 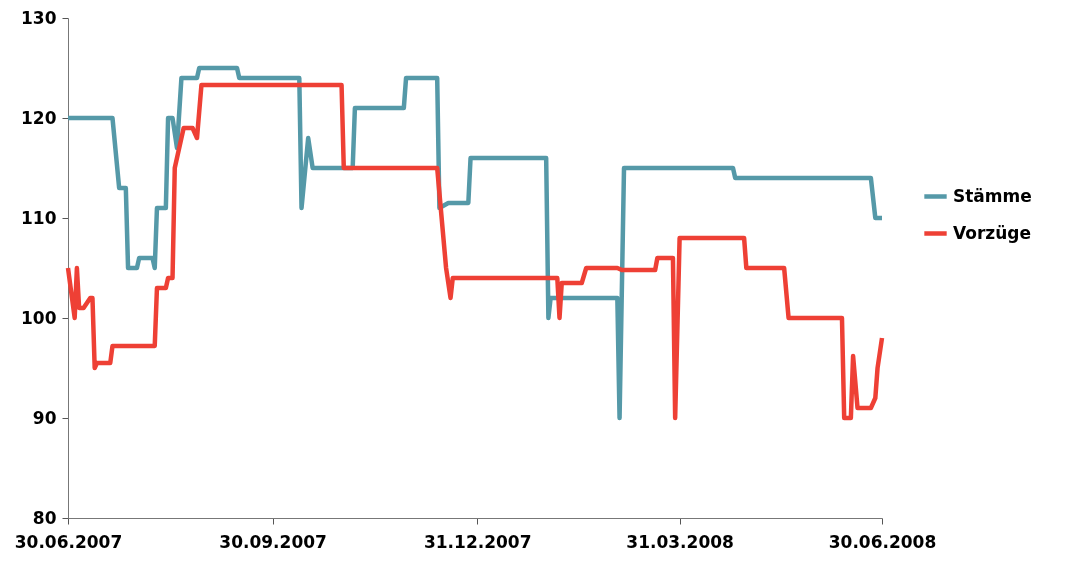 What do you see at coordinates (39, 117) in the screenshot?
I see `y-tick-label: 120` at bounding box center [39, 117].